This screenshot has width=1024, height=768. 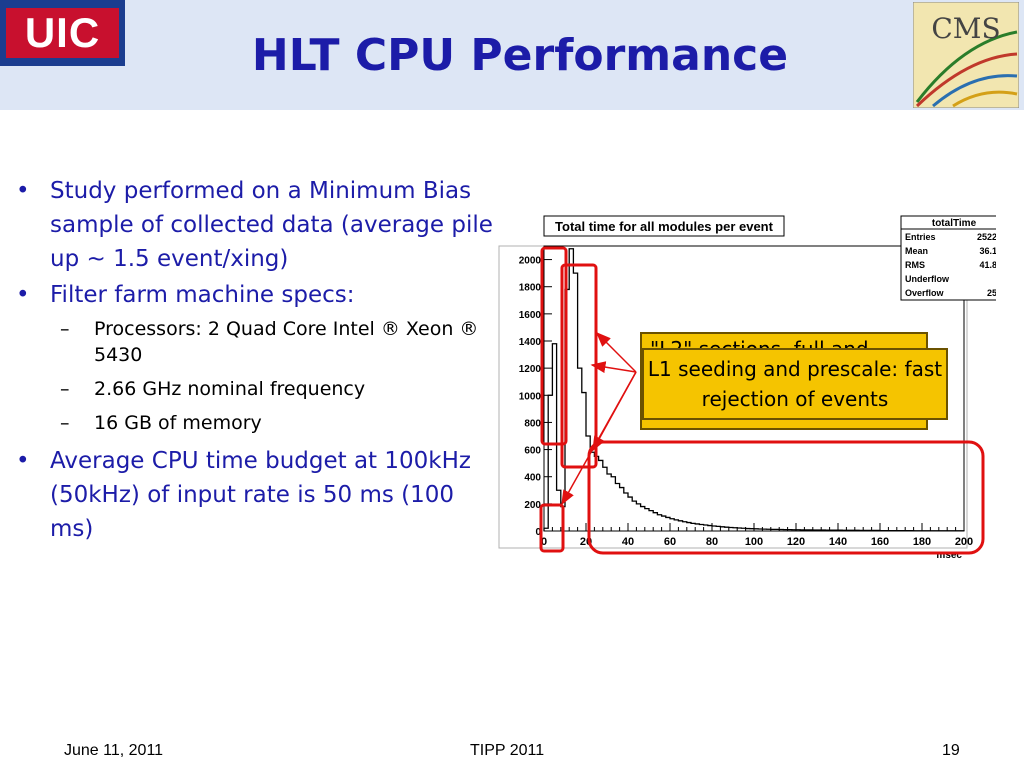 I want to click on footer-page: 19, so click(x=951, y=750).